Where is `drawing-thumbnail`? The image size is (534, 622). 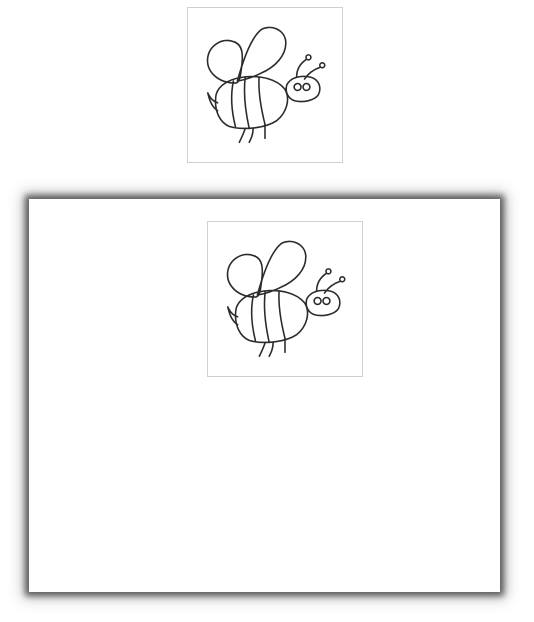
drawing-thumbnail is located at coordinates (265, 85).